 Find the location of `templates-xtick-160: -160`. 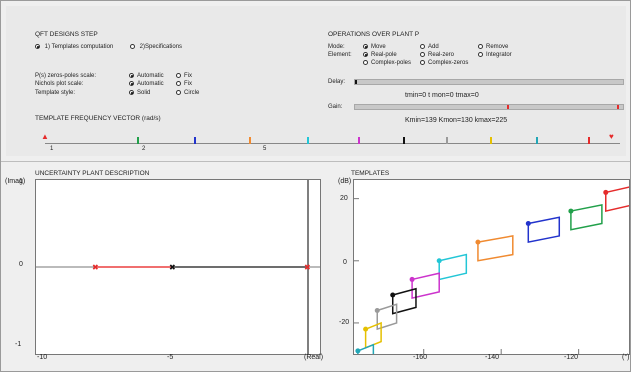

templates-xtick-160: -160 is located at coordinates (420, 357).